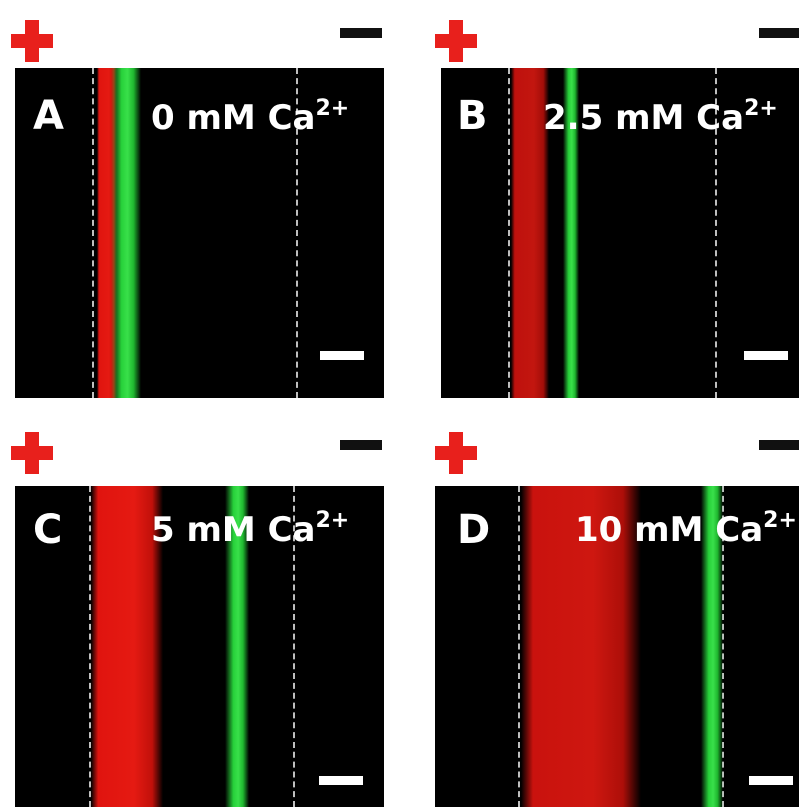  Describe the element at coordinates (660, 117) in the screenshot. I see `concentration-label: 2.5 mM Ca2+` at that location.